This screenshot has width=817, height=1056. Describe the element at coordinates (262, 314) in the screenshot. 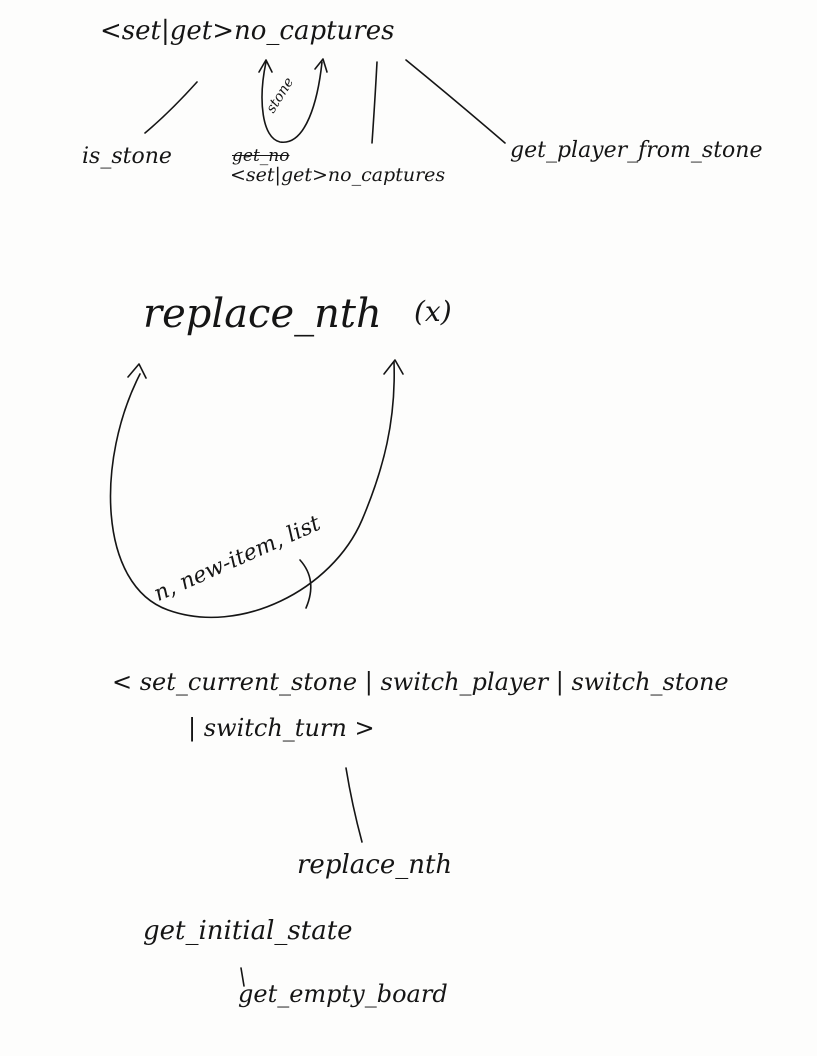

I see `node-replace-nth: replace_nth` at that location.